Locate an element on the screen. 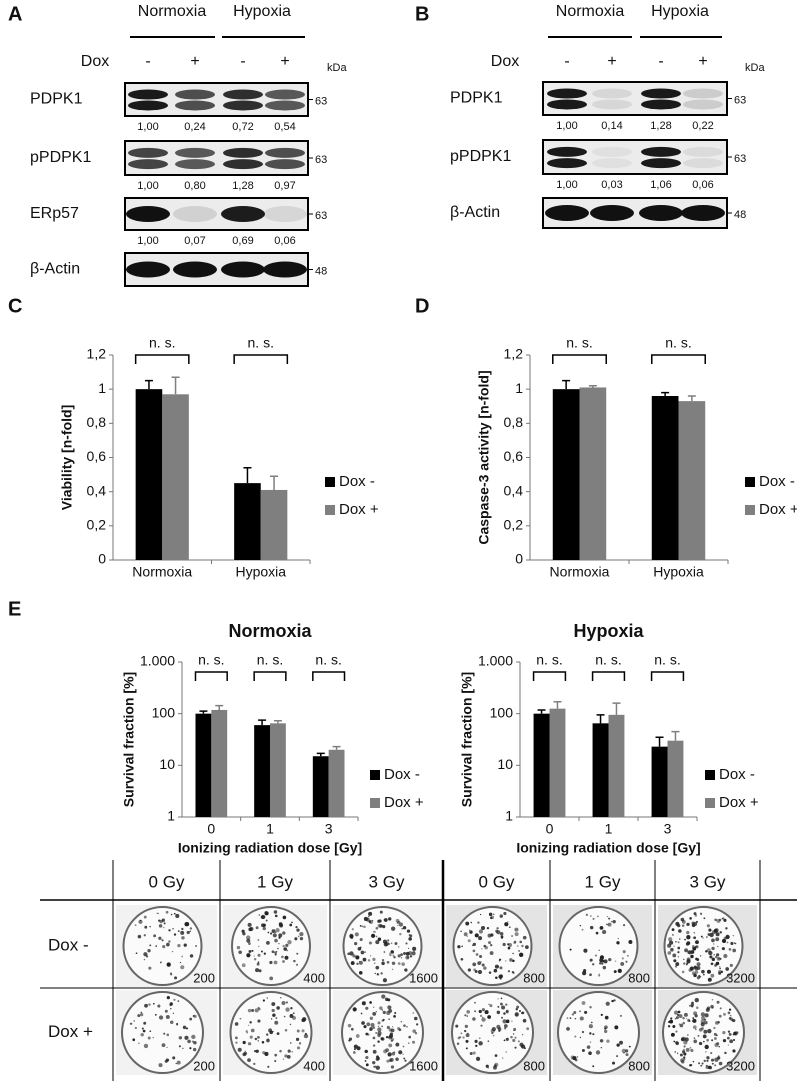 The image size is (797, 1081). x-tick-label: 1 is located at coordinates (270, 829).